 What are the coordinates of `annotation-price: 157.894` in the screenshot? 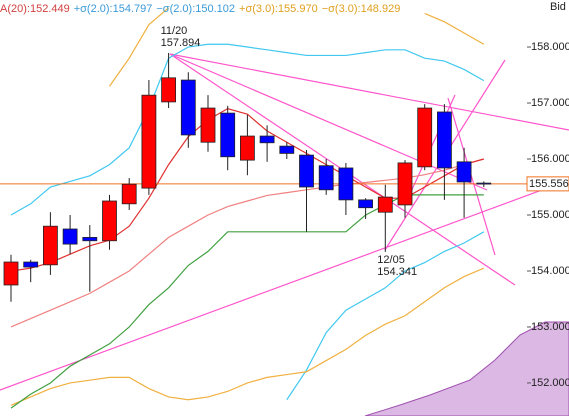 It's located at (181, 43).